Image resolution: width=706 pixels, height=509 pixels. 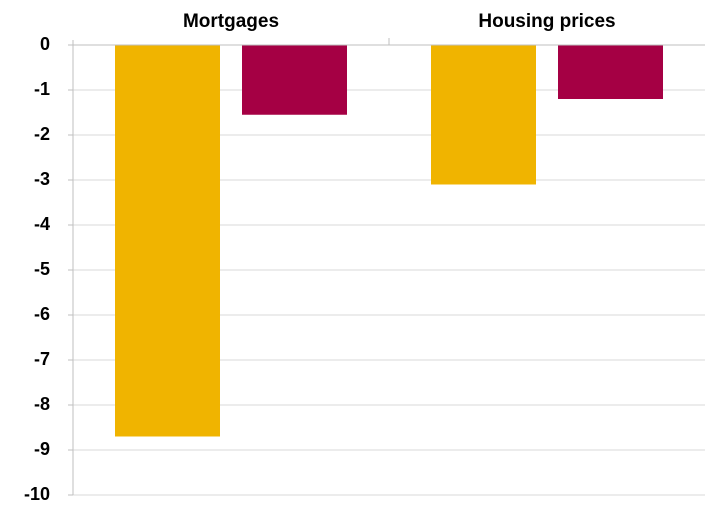 I want to click on y-tick-label: -9, so click(x=42, y=449).